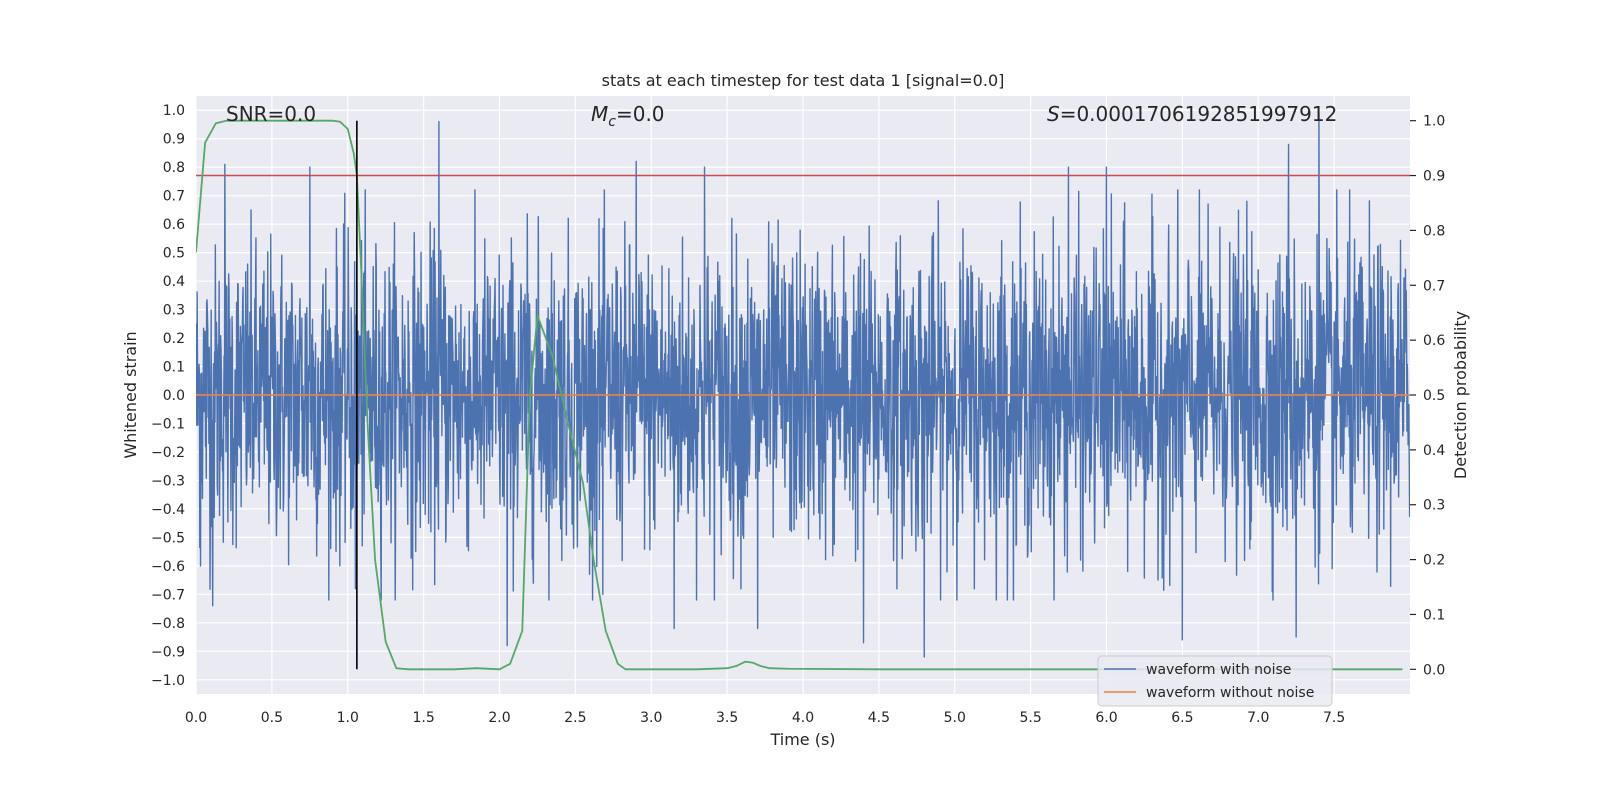 Image resolution: width=1600 pixels, height=800 pixels. Describe the element at coordinates (174, 311) in the screenshot. I see `y-tick-label: 0.3` at that location.